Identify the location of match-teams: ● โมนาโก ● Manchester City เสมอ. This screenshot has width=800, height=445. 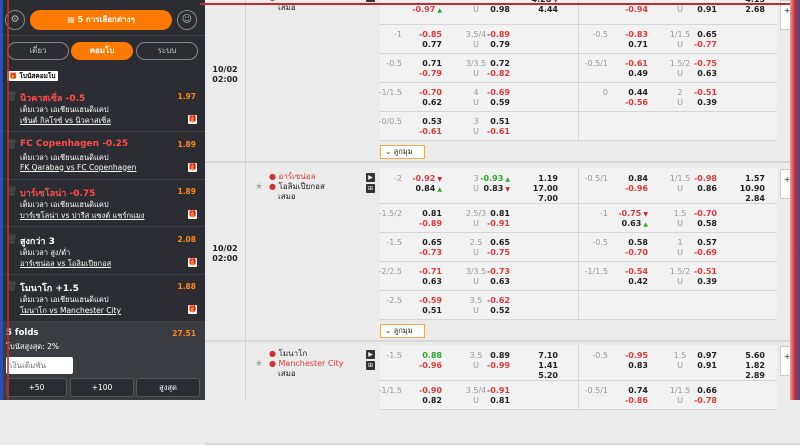
(306, 364).